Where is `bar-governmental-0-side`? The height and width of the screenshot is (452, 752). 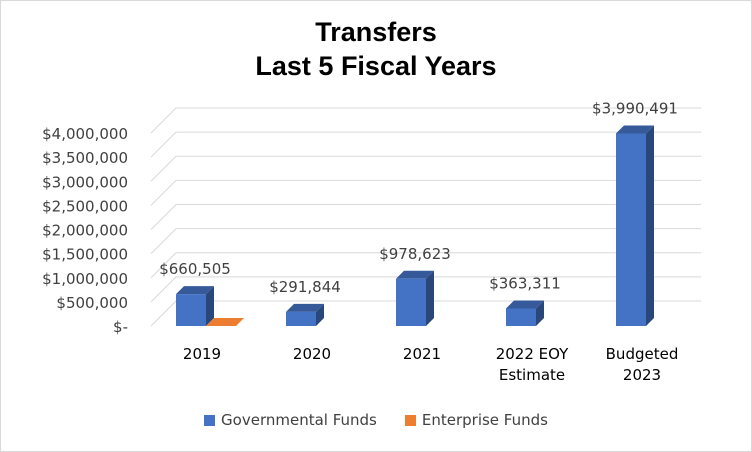
bar-governmental-0-side is located at coordinates (210, 306).